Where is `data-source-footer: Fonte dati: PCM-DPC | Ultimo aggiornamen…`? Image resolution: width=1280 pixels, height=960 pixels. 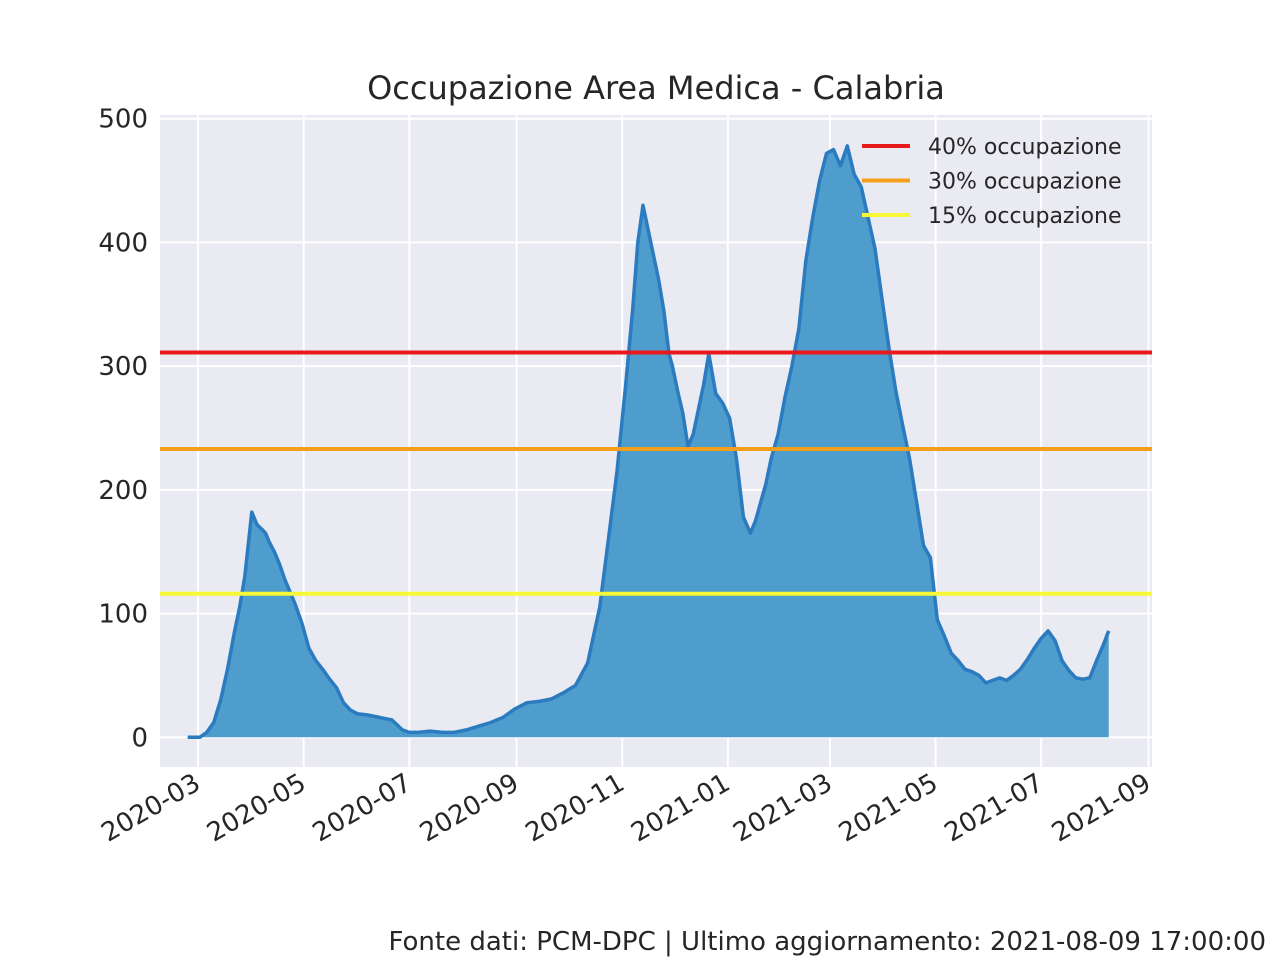 data-source-footer: Fonte dati: PCM-DPC | Ultimo aggiornamen… is located at coordinates (828, 942).